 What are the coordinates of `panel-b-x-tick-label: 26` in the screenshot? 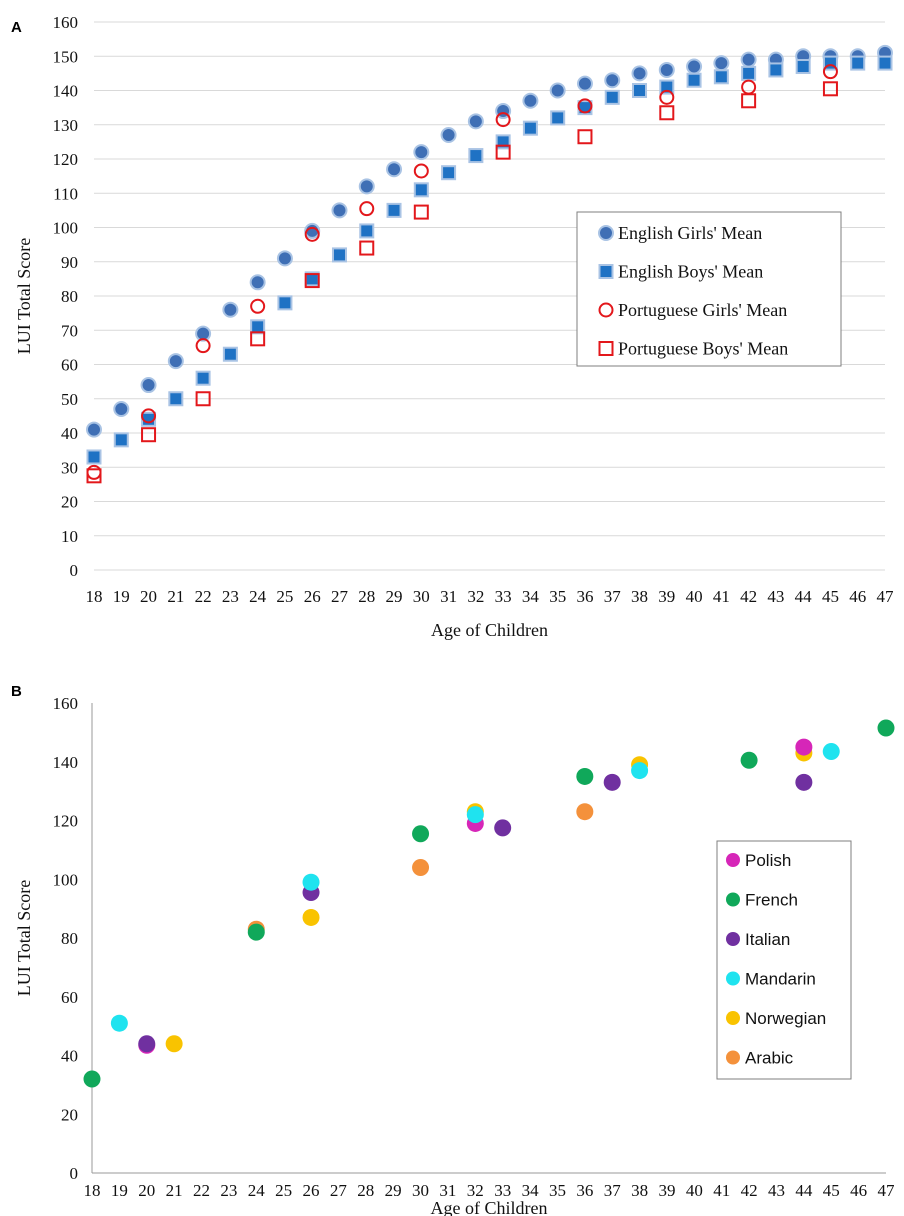 It's located at (311, 1190).